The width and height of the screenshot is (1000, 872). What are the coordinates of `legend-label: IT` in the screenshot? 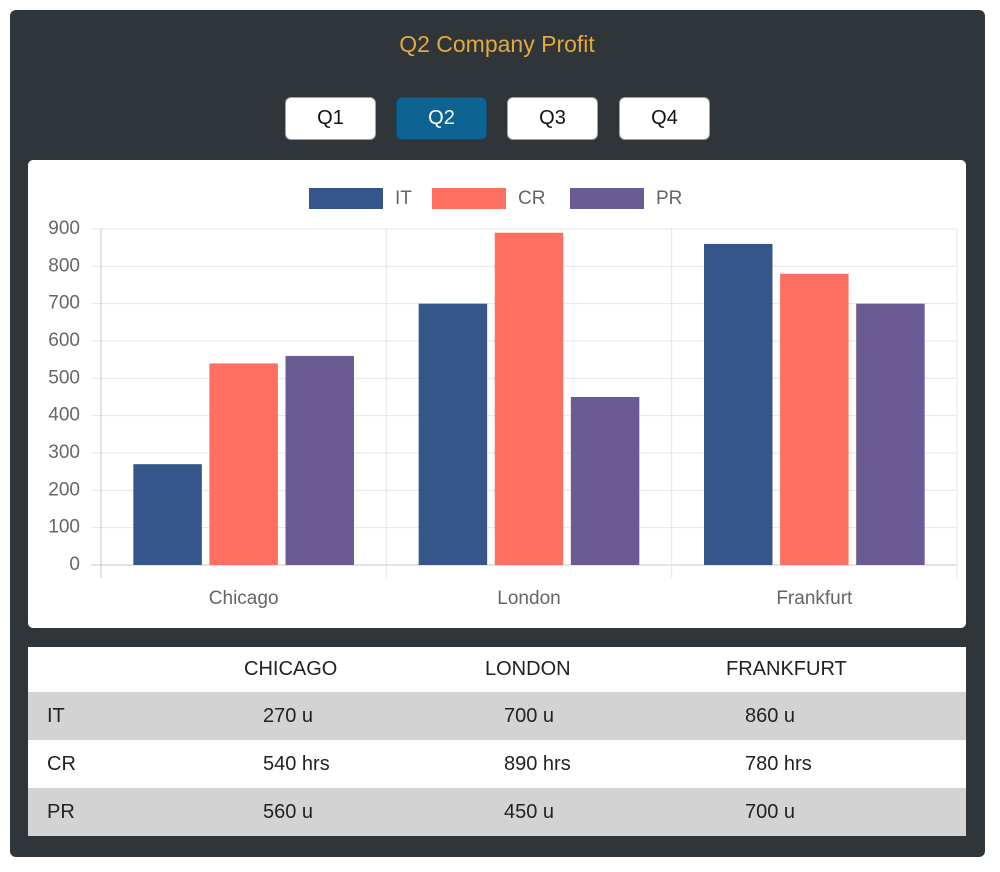 It's located at (403, 198).